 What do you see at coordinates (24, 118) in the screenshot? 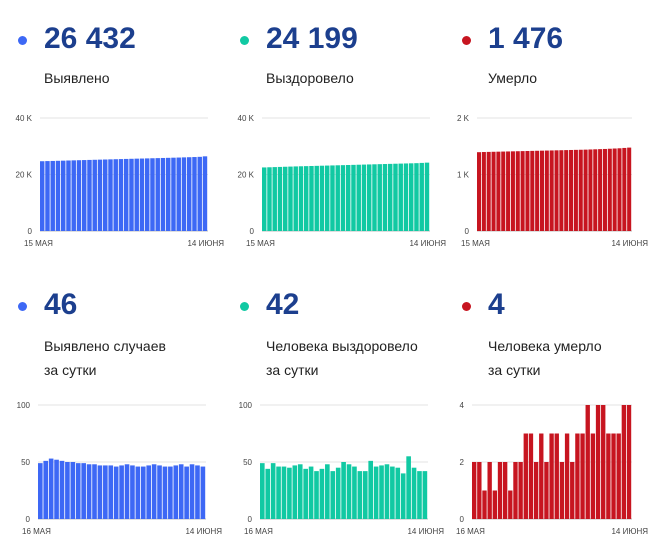
I see `y-tick-label: 40 K` at bounding box center [24, 118].